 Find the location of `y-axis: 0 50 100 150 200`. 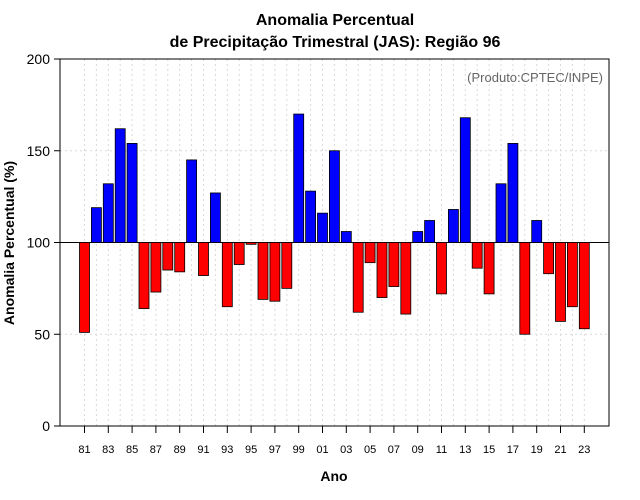

y-axis: 0 50 100 150 200 is located at coordinates (43, 242).